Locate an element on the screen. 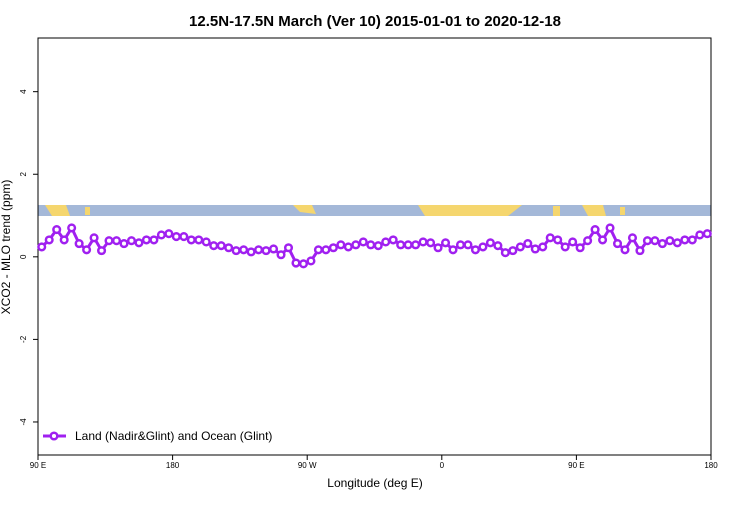 The image size is (750, 505). y-tick-label: 2 is located at coordinates (23, 173).